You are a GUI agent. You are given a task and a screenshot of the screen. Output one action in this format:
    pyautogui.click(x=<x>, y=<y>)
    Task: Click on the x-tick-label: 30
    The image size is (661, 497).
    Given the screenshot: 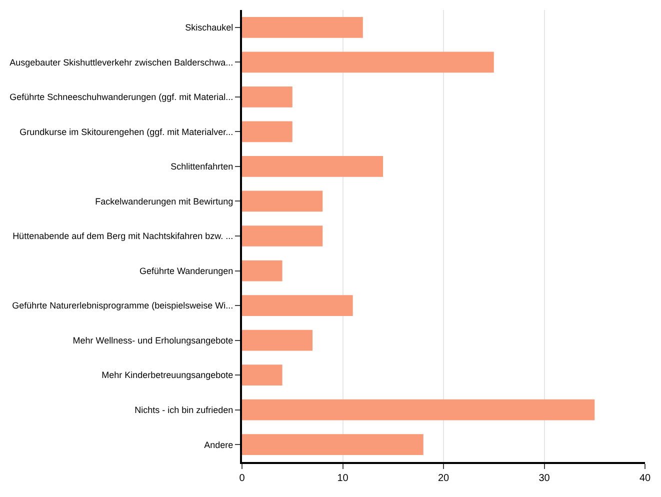 What is the action you would take?
    pyautogui.click(x=544, y=478)
    